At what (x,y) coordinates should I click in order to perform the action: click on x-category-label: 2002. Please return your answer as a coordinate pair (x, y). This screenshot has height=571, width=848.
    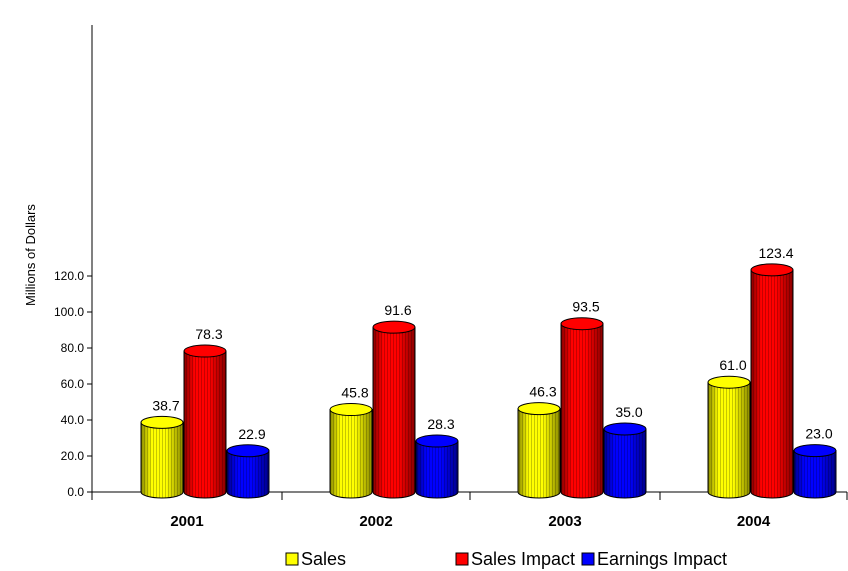
    Looking at the image, I should click on (375, 521).